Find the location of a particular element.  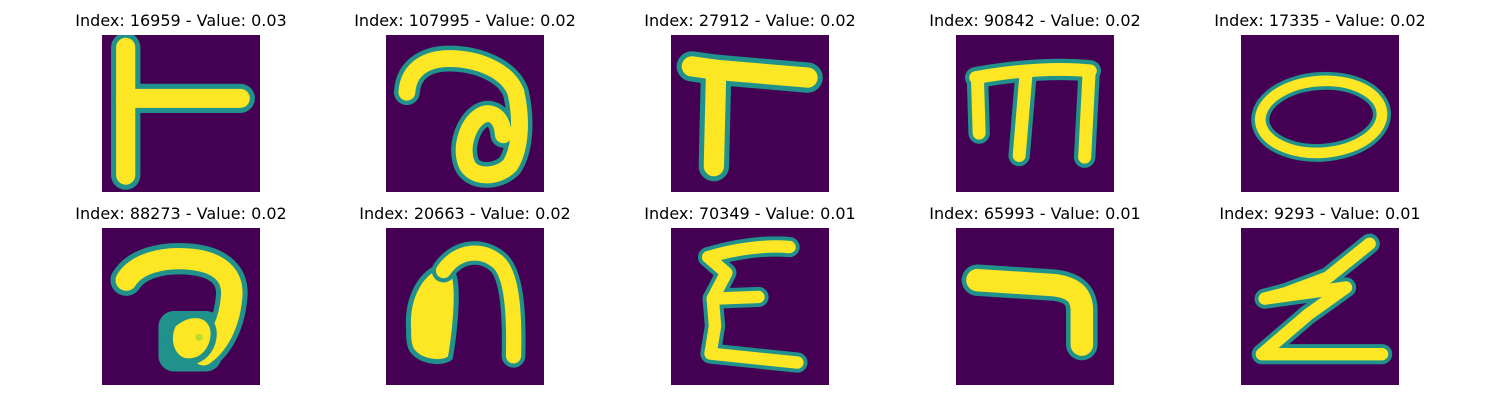

glyph-a-filled is located at coordinates (181, 306).